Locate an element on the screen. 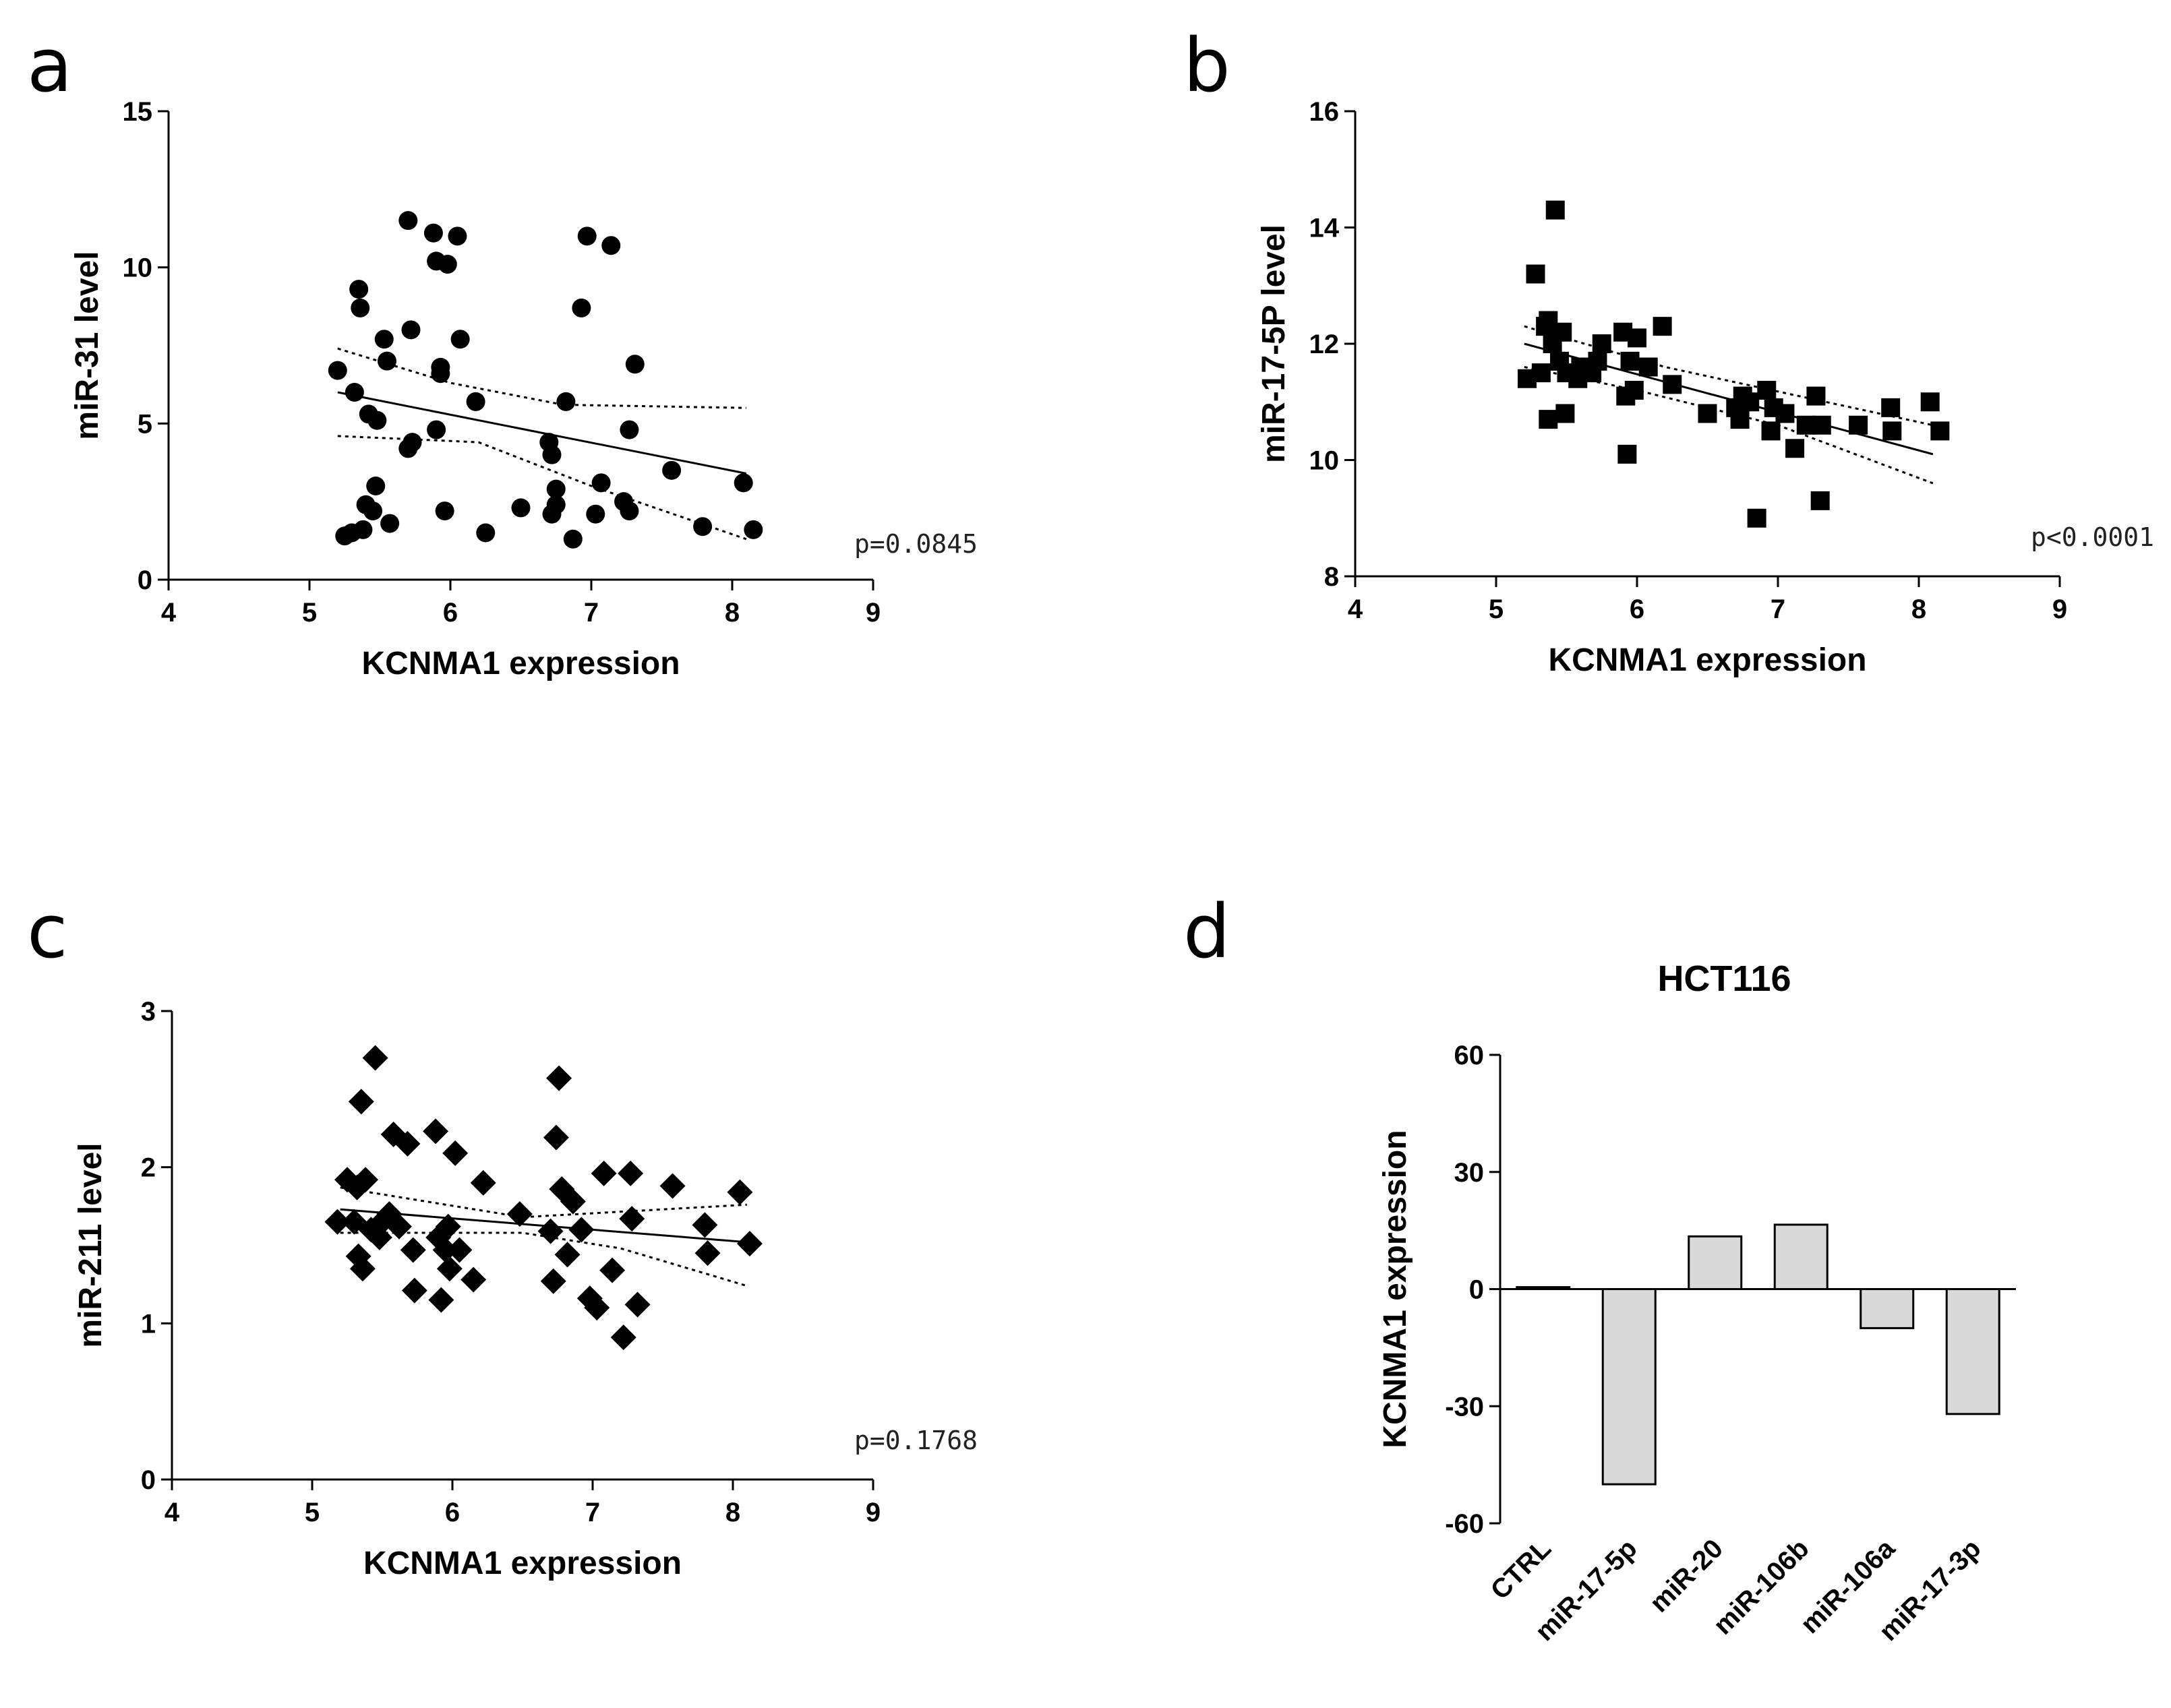 Image resolution: width=2171 pixels, height=1708 pixels. panel-label-b: b is located at coordinates (1206, 66).